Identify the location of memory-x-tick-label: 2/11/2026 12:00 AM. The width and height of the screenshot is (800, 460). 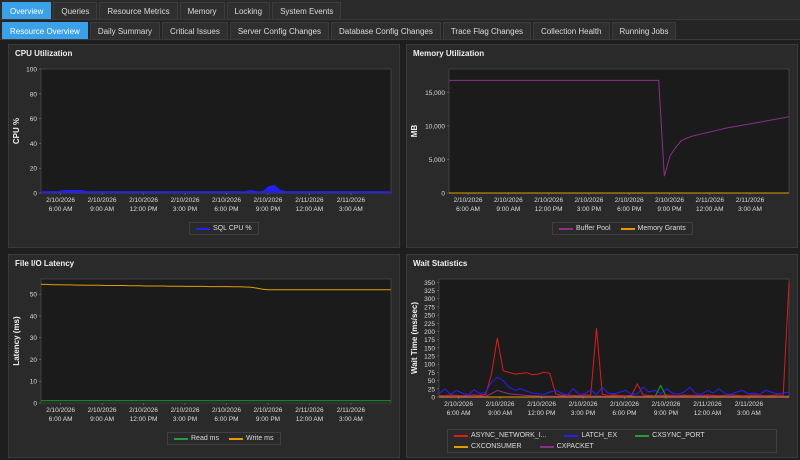
(710, 205).